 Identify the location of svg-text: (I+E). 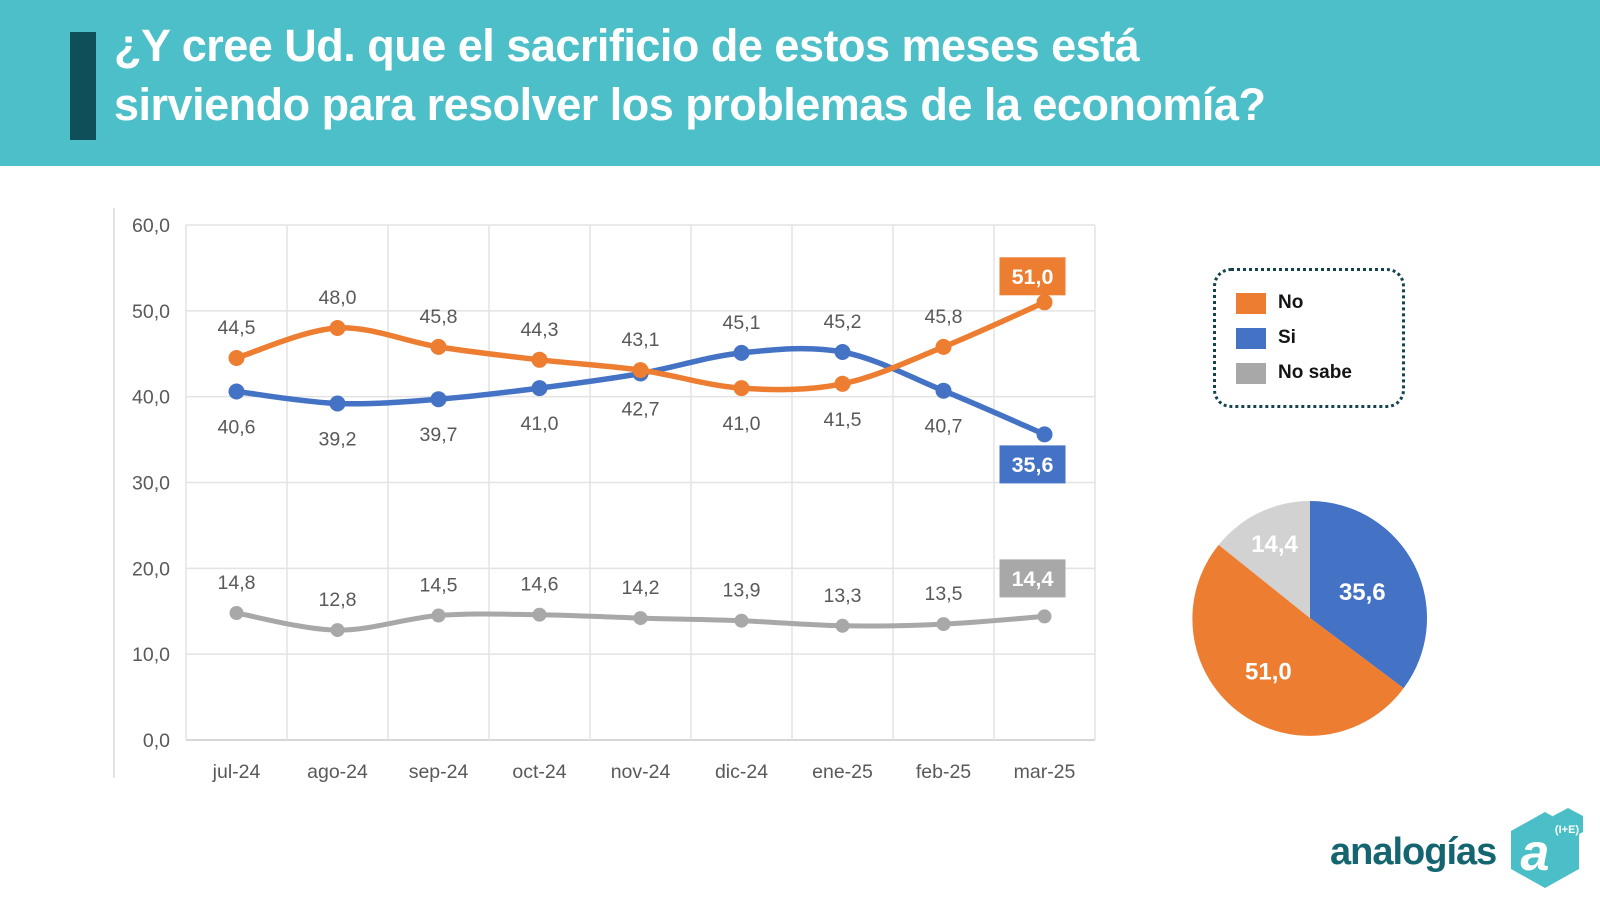
(1567, 830).